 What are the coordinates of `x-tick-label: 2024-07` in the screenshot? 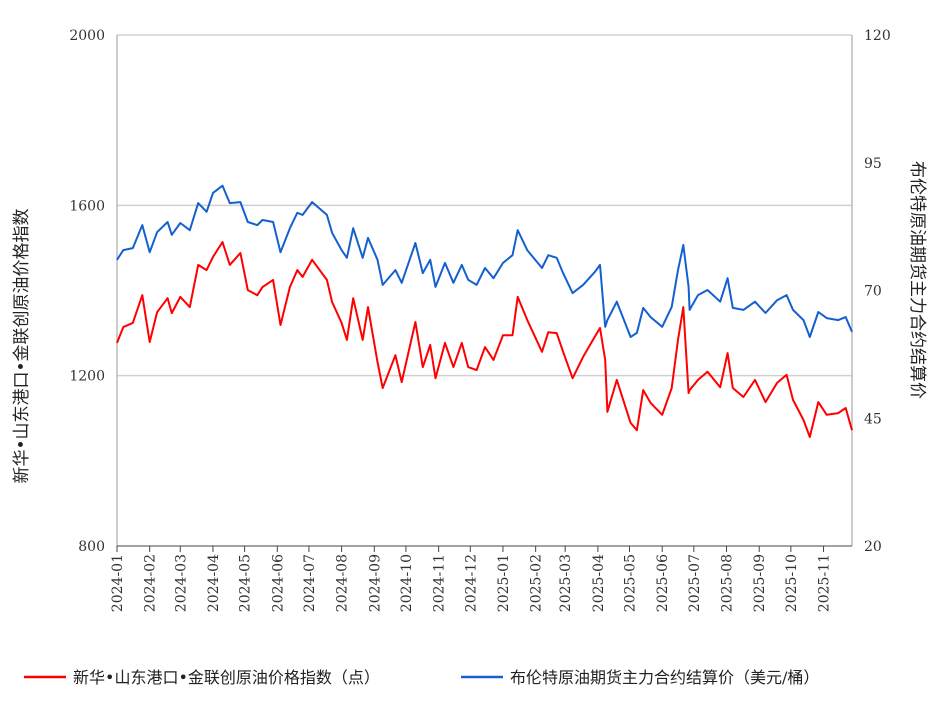 It's located at (310, 583).